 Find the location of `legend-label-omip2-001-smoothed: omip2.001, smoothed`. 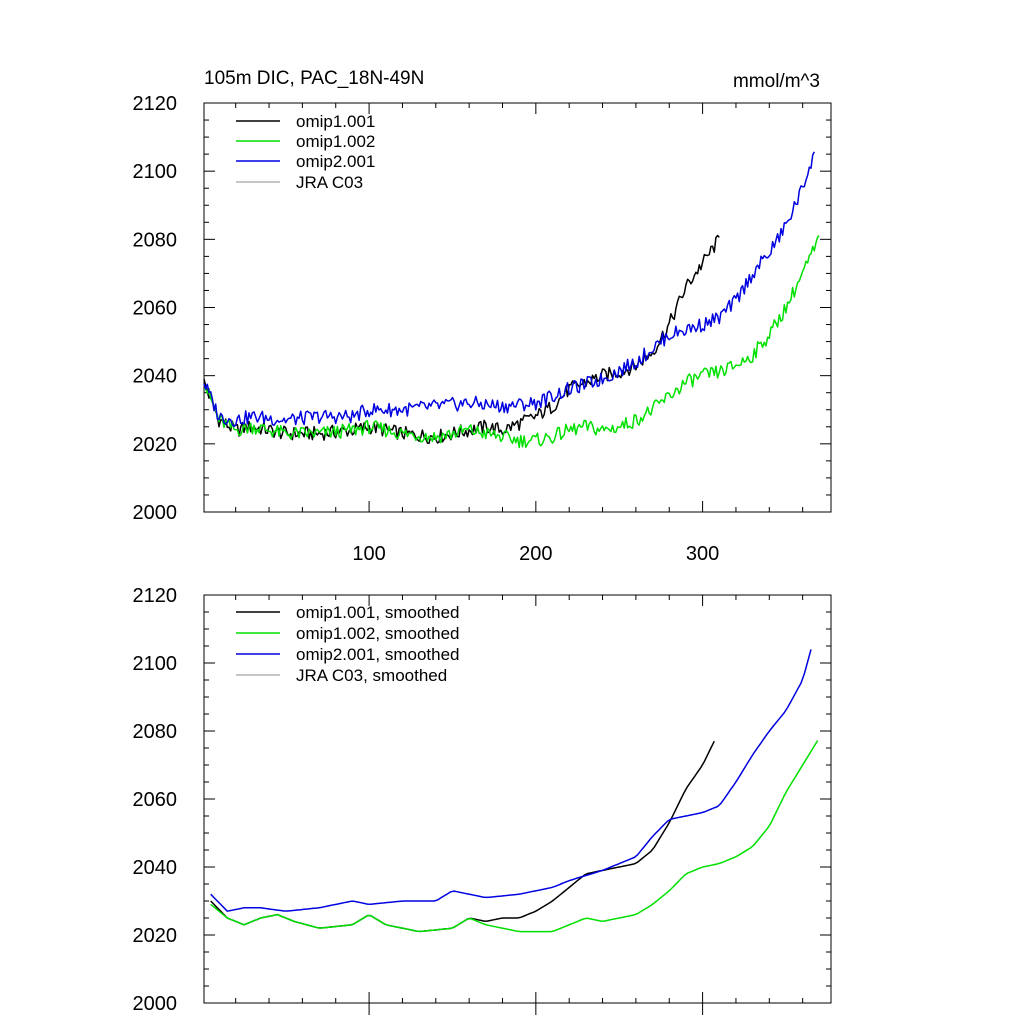

legend-label-omip2-001-smoothed: omip2.001, smoothed is located at coordinates (378, 654).